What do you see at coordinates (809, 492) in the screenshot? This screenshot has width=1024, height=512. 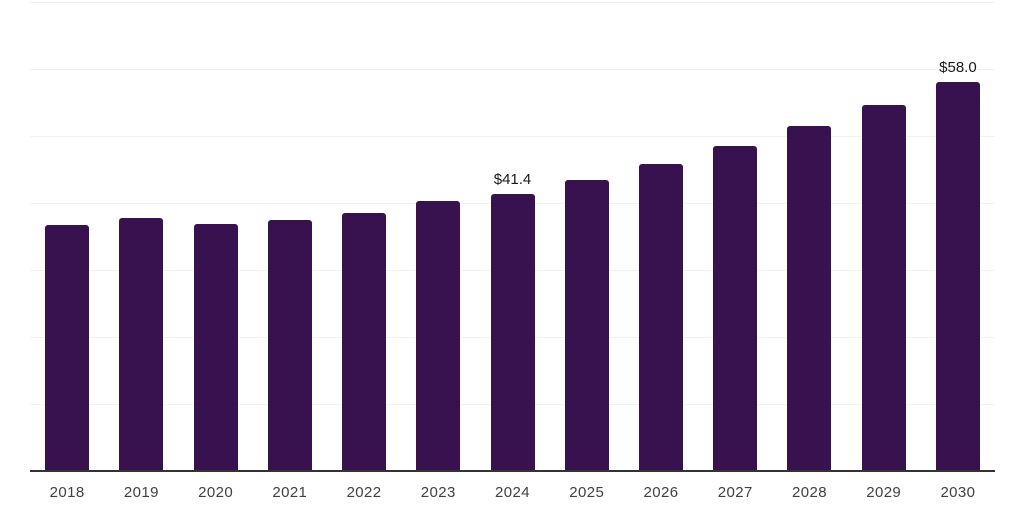 I see `x-tick-label: 2028` at bounding box center [809, 492].